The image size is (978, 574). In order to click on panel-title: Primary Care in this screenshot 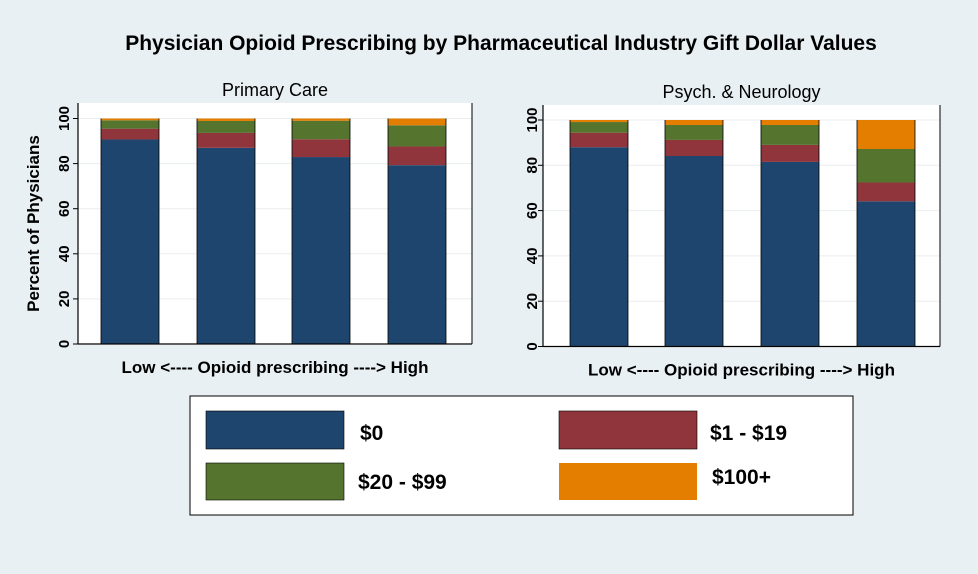, I will do `click(275, 90)`.